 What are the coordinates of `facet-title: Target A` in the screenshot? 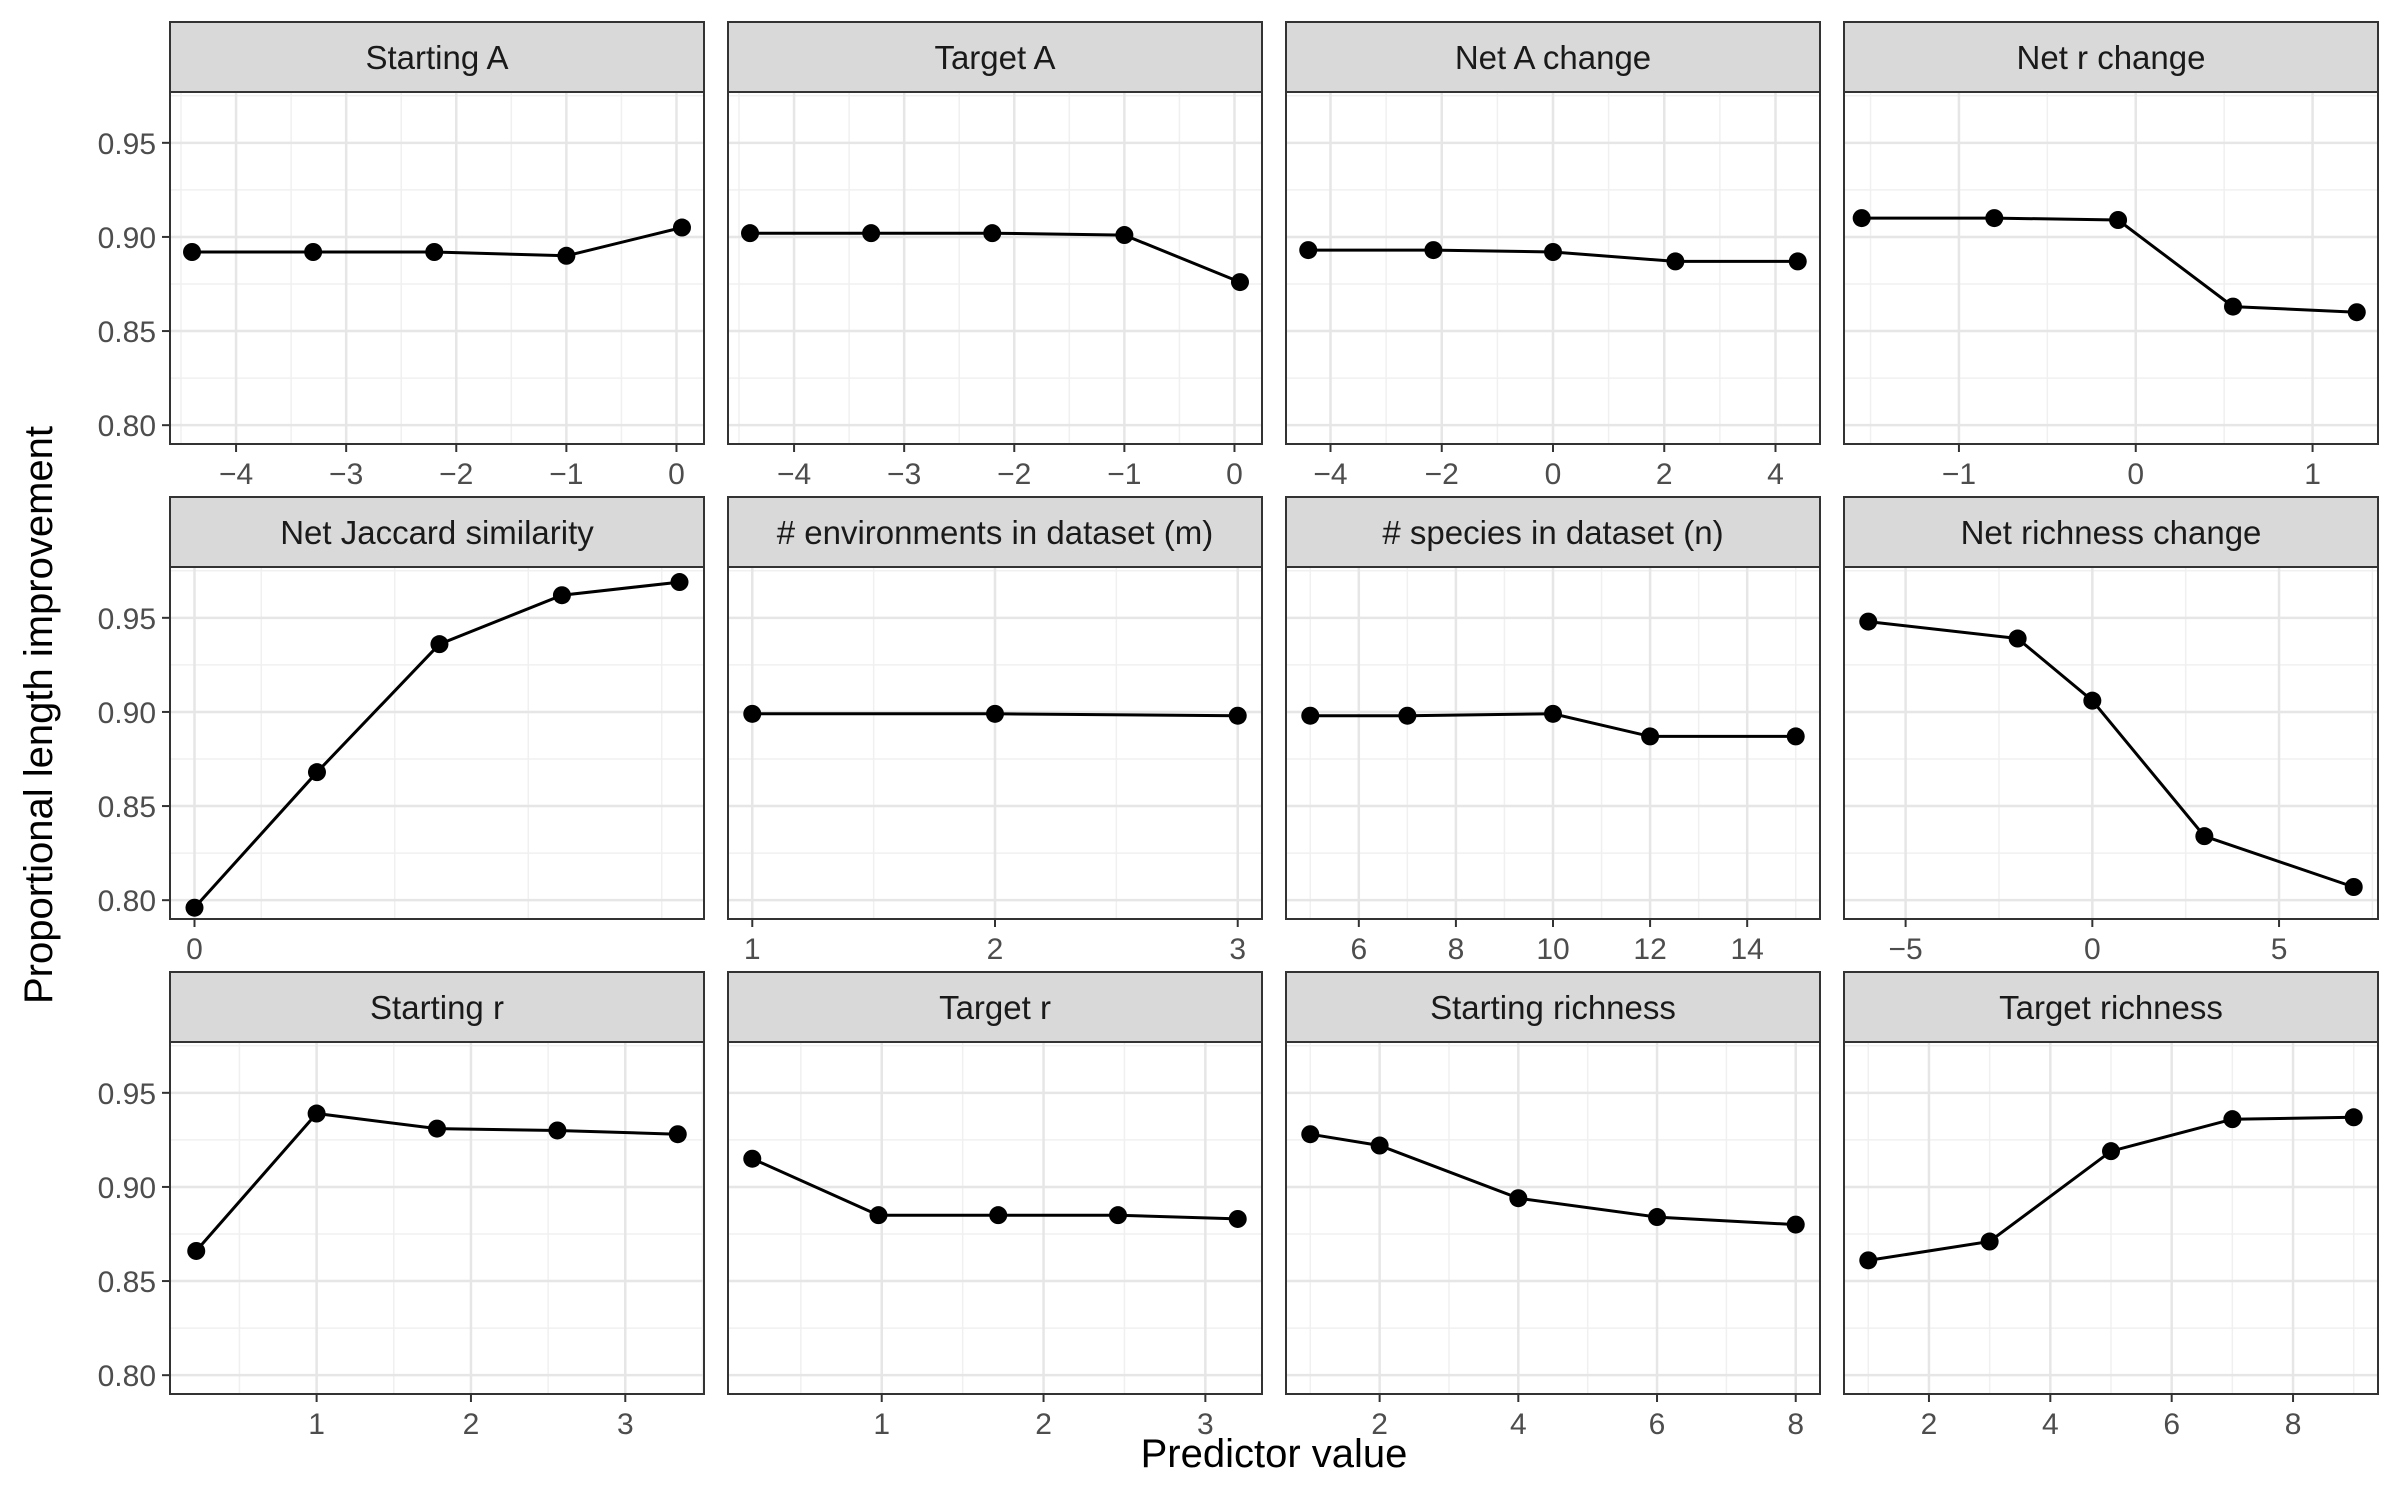 It's located at (994, 57).